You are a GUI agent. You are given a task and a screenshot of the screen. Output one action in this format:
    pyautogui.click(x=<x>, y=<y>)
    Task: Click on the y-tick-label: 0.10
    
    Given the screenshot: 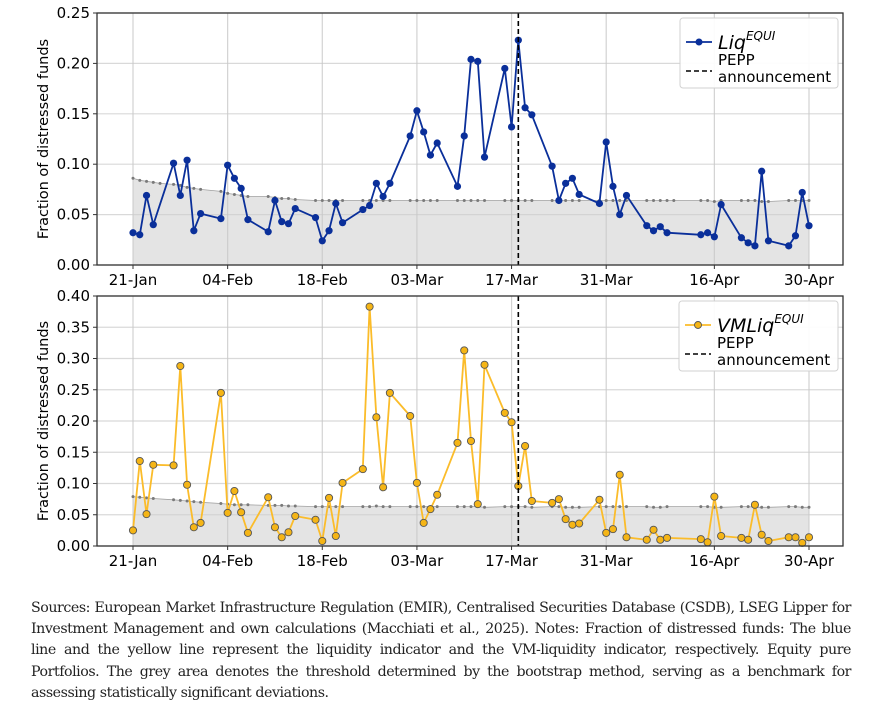 What is the action you would take?
    pyautogui.click(x=73, y=484)
    